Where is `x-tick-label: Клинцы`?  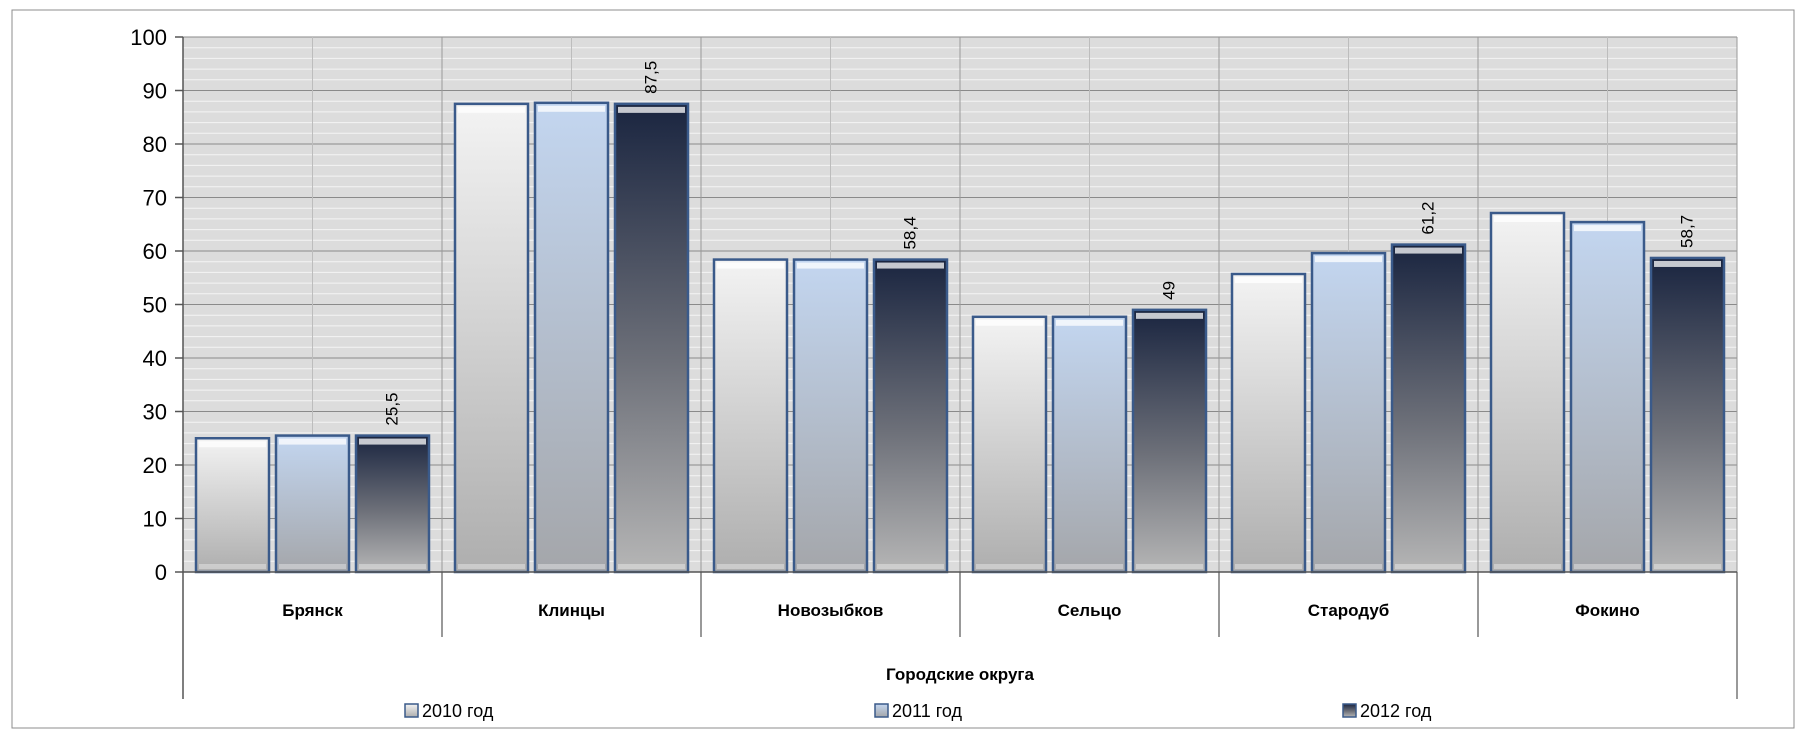 x-tick-label: Клинцы is located at coordinates (571, 610).